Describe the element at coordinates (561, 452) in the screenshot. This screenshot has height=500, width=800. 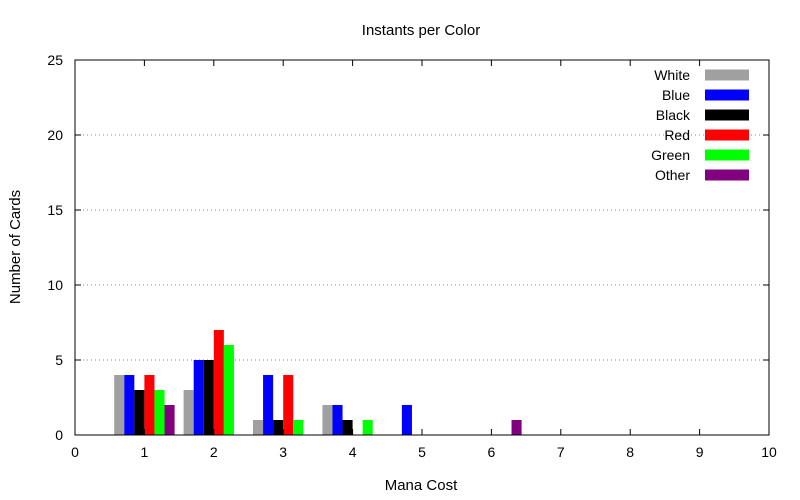
I see `x-tick-label: 7` at that location.